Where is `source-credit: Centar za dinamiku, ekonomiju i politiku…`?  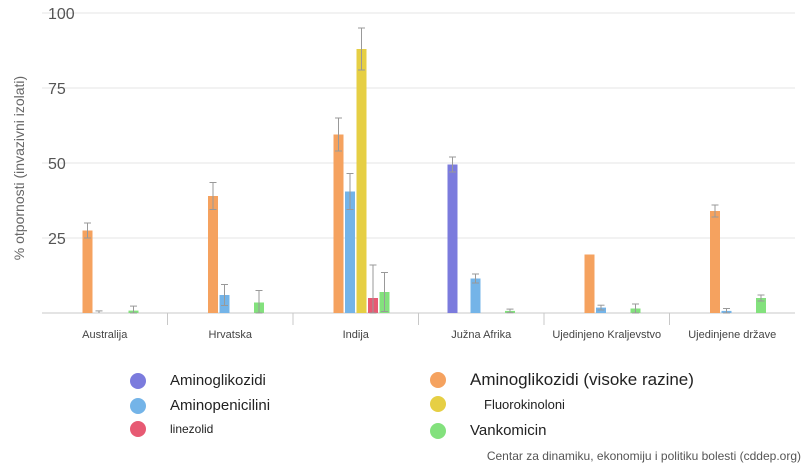
source-credit: Centar za dinamiku, ekonomiju i politiku… is located at coordinates (643, 456).